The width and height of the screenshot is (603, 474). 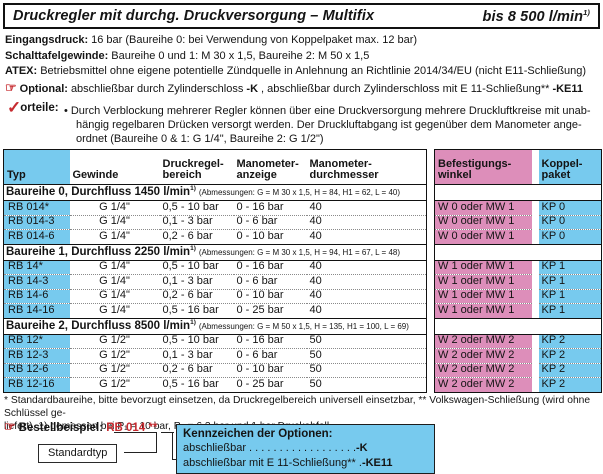 I want to click on cell-manometerdurchmesser: 50, so click(x=366, y=355).